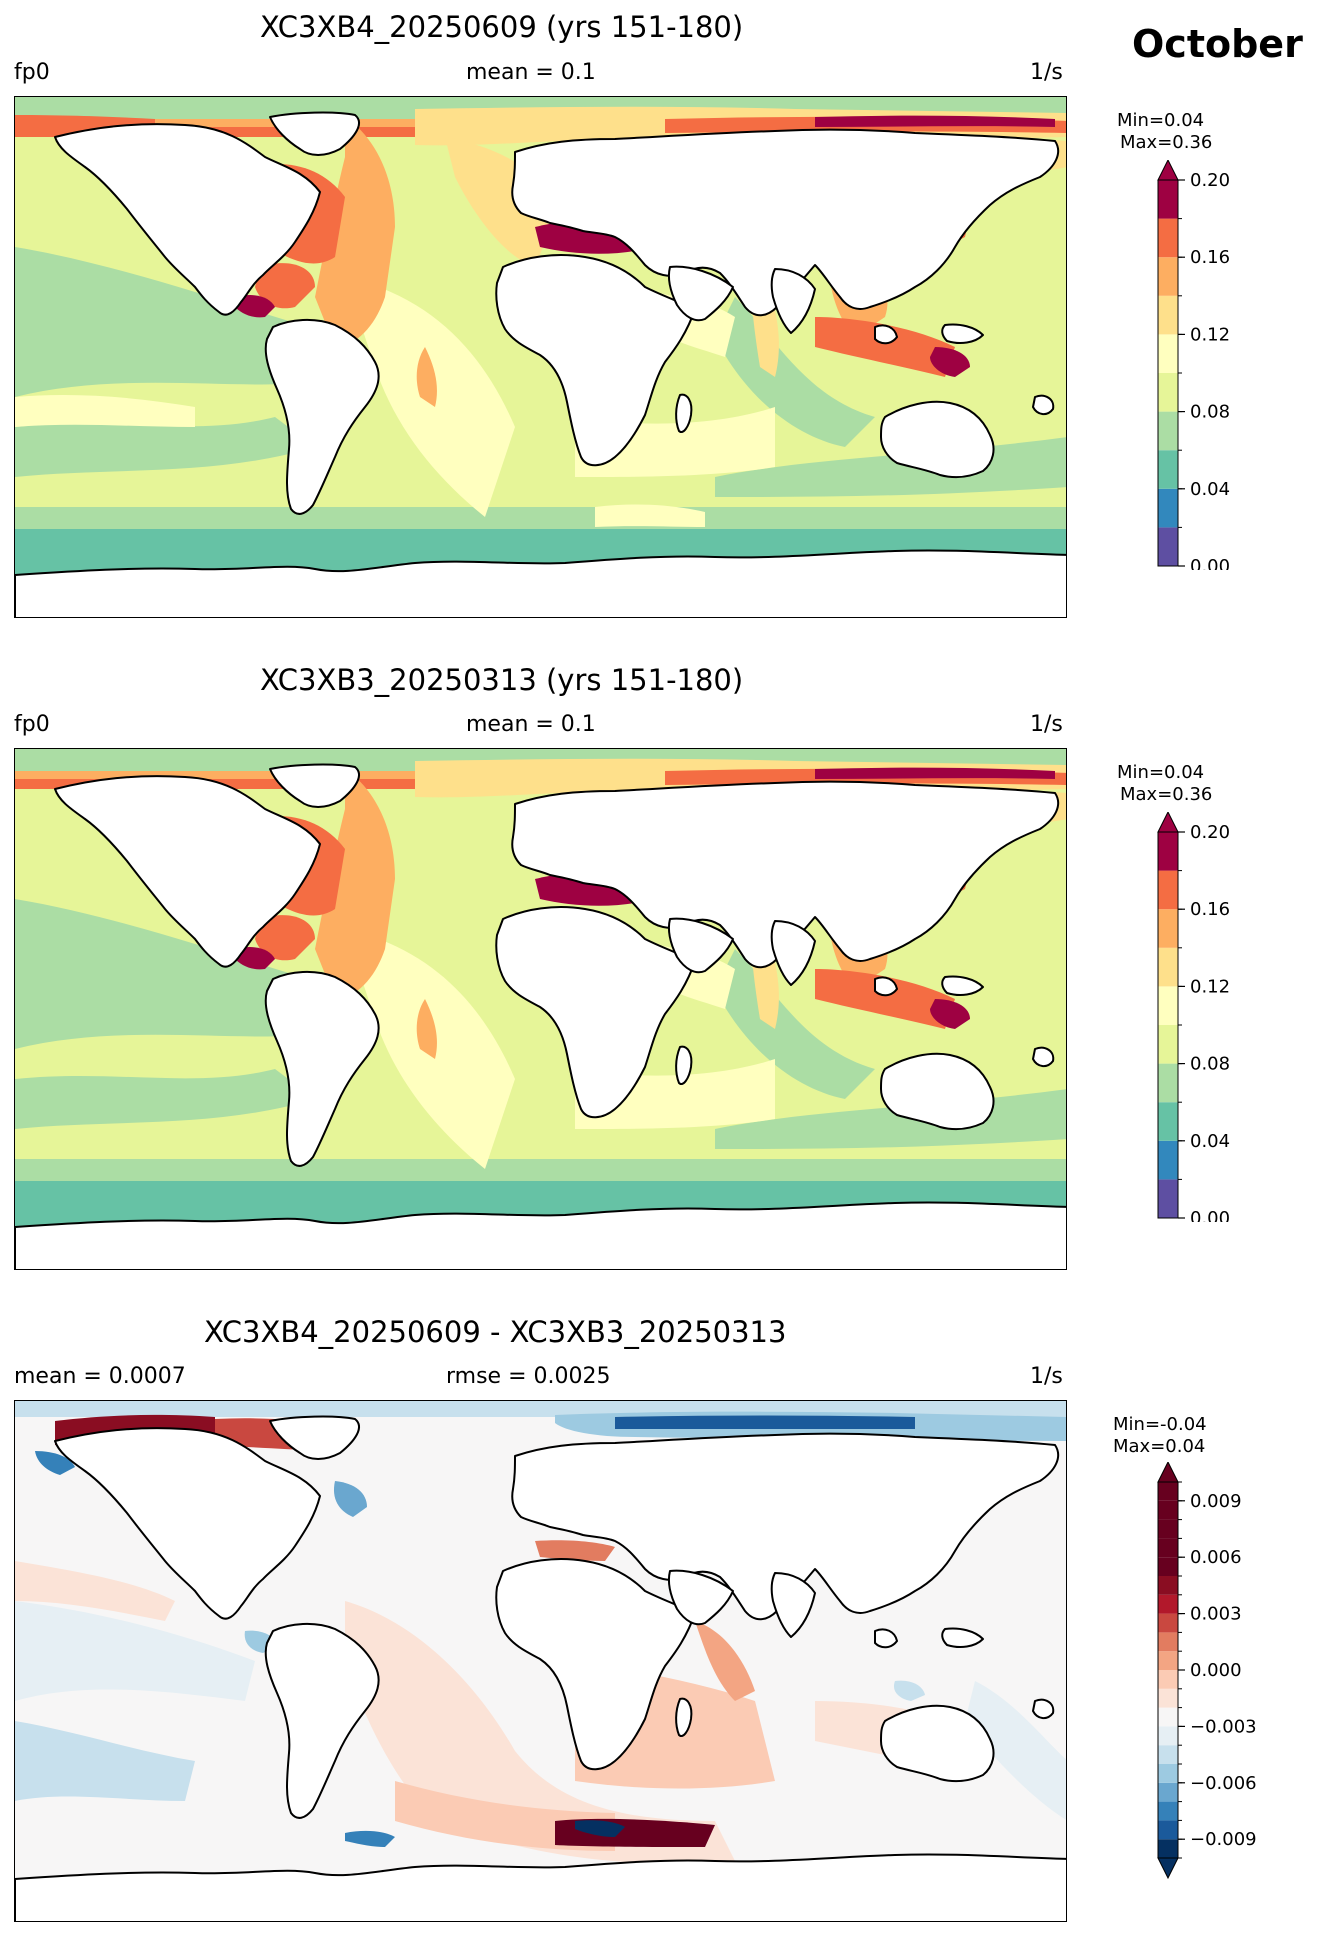 This screenshot has height=1939, width=1334. I want to click on colorbar-tick-label: 0.006, so click(1216, 1557).